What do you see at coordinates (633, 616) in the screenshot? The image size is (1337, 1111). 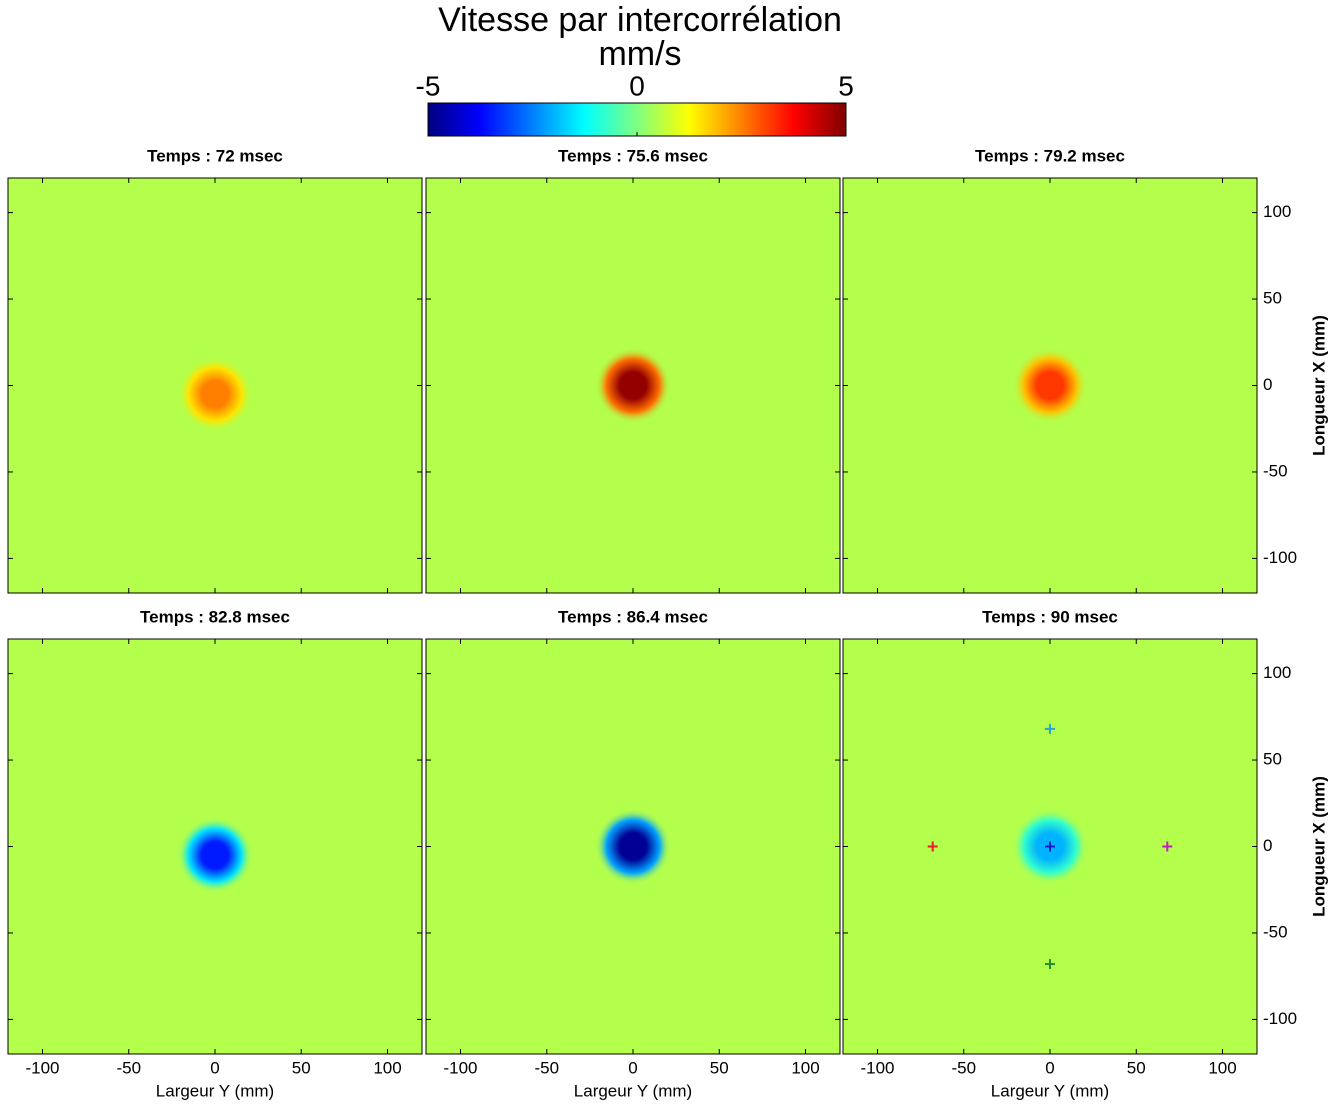 I see `panel-title: Temps : 86.4 msec` at bounding box center [633, 616].